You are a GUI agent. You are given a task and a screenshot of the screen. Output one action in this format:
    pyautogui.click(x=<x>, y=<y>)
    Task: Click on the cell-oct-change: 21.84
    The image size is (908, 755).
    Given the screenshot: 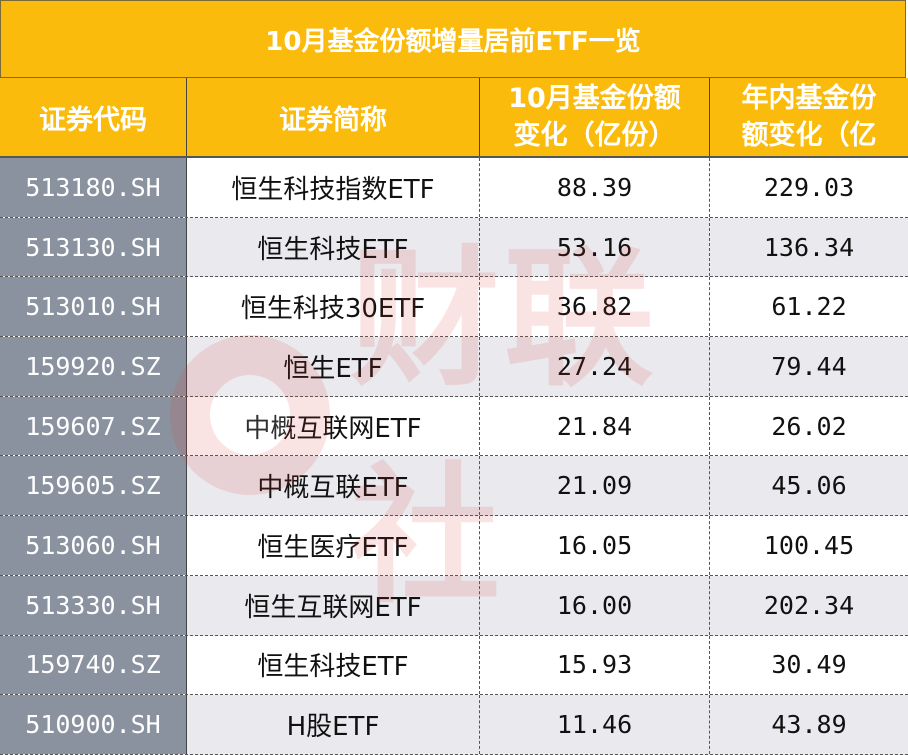 What is the action you would take?
    pyautogui.click(x=595, y=426)
    